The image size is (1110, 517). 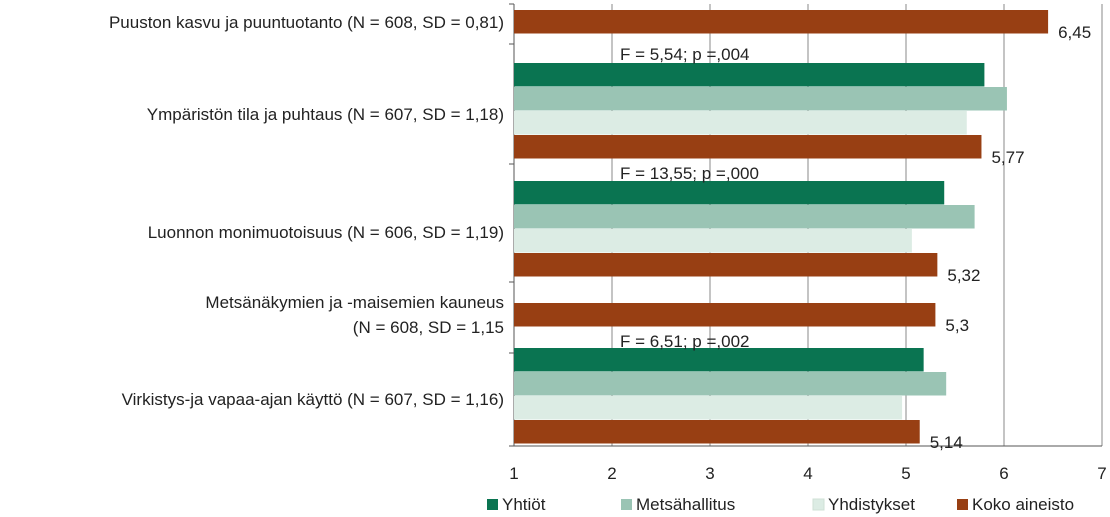 What do you see at coordinates (685, 504) in the screenshot?
I see `legend-label: Metsähallitus` at bounding box center [685, 504].